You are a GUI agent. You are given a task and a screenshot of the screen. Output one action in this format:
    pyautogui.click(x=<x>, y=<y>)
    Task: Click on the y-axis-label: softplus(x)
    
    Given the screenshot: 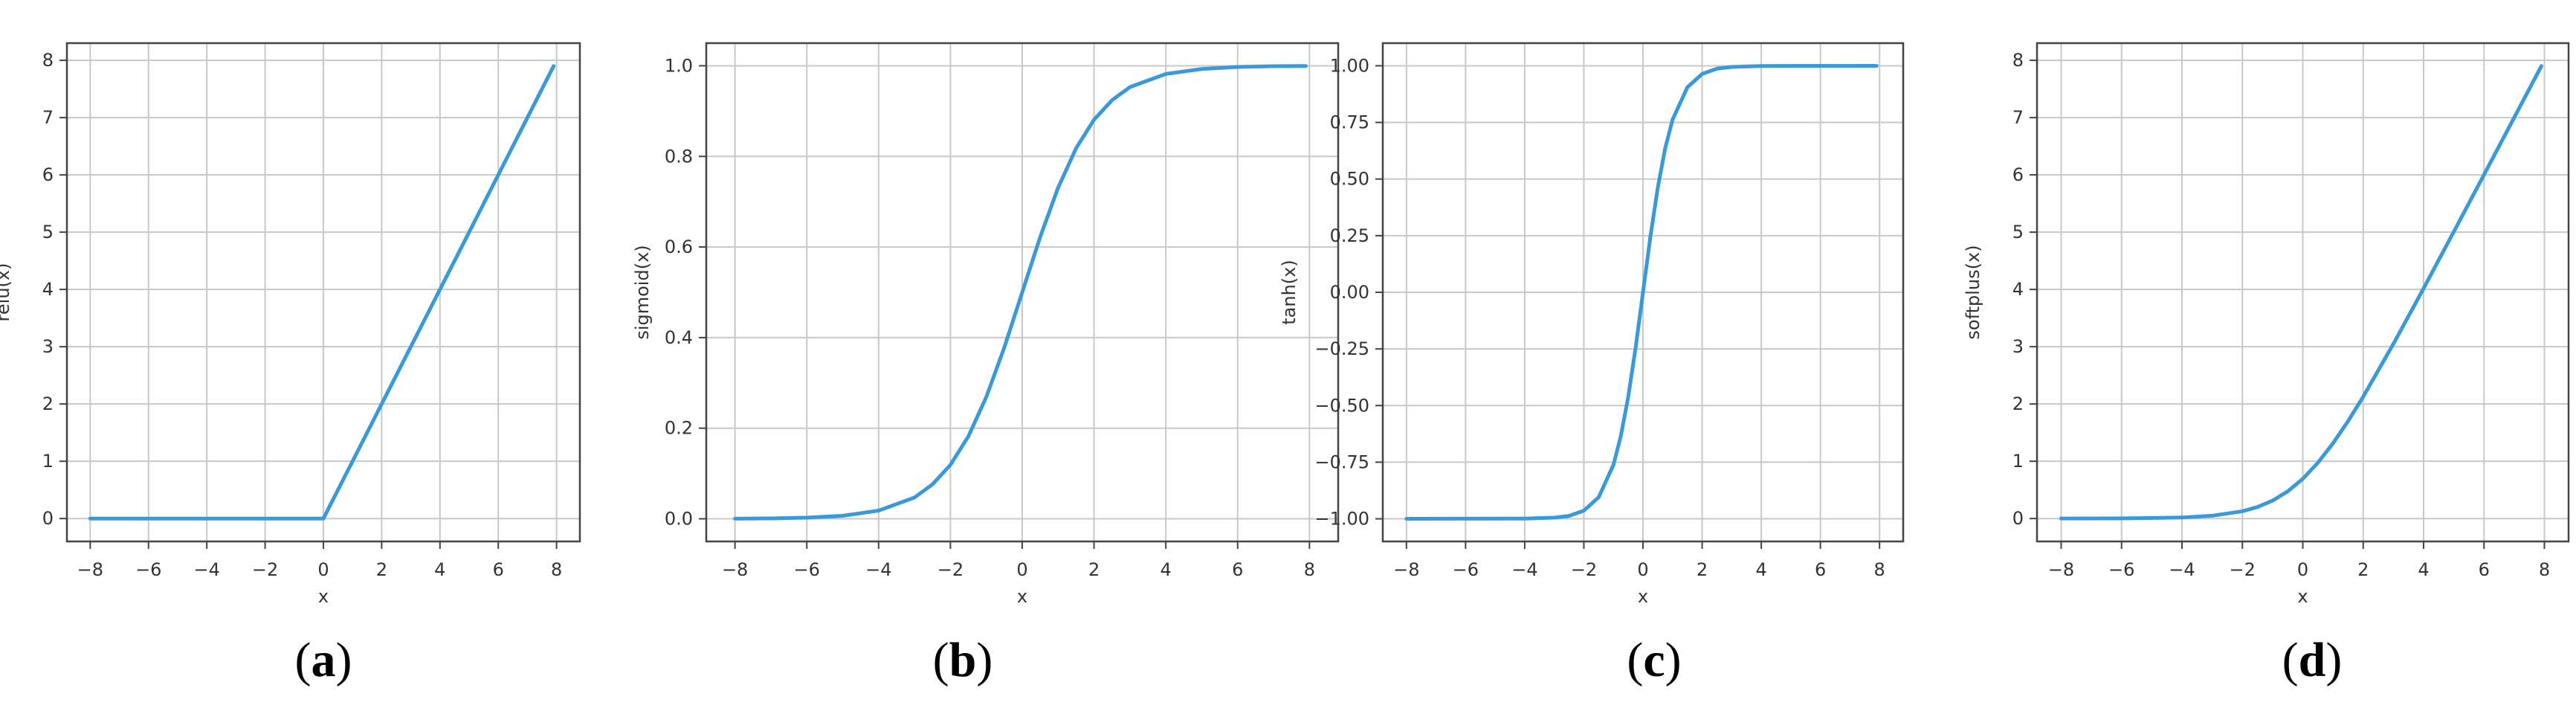 What is the action you would take?
    pyautogui.click(x=1973, y=292)
    